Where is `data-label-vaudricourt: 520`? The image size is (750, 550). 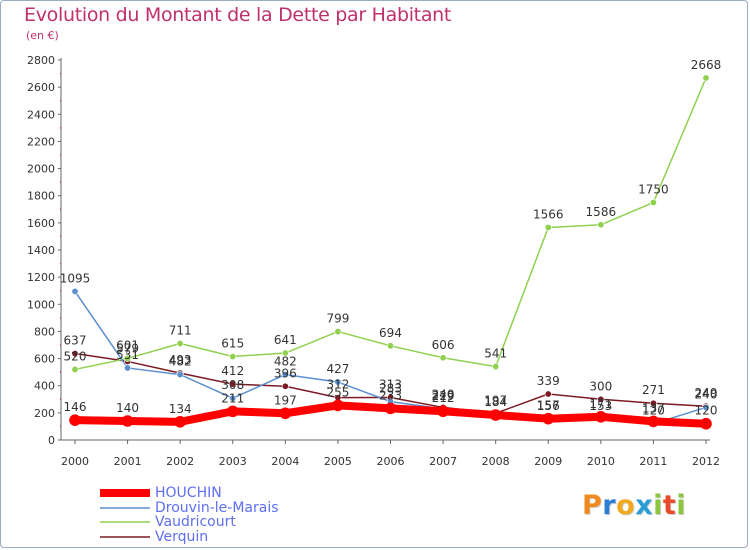
data-label-vaudricourt: 520 is located at coordinates (75, 356).